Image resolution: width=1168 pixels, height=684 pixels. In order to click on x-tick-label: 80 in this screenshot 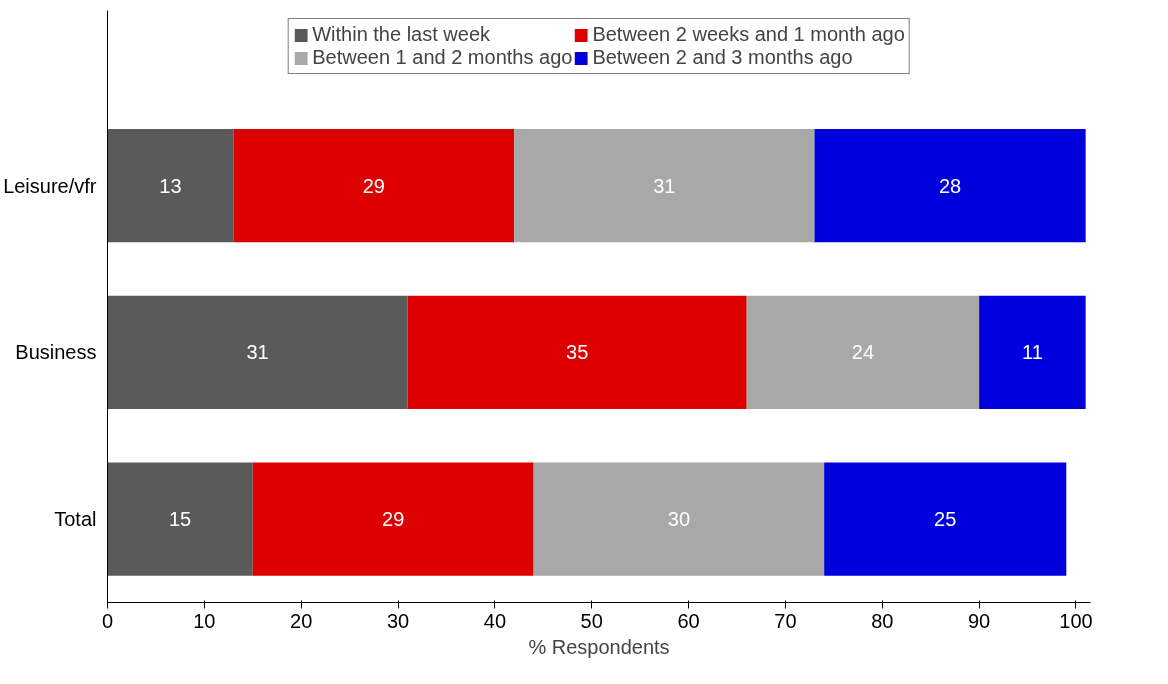, I will do `click(882, 620)`.